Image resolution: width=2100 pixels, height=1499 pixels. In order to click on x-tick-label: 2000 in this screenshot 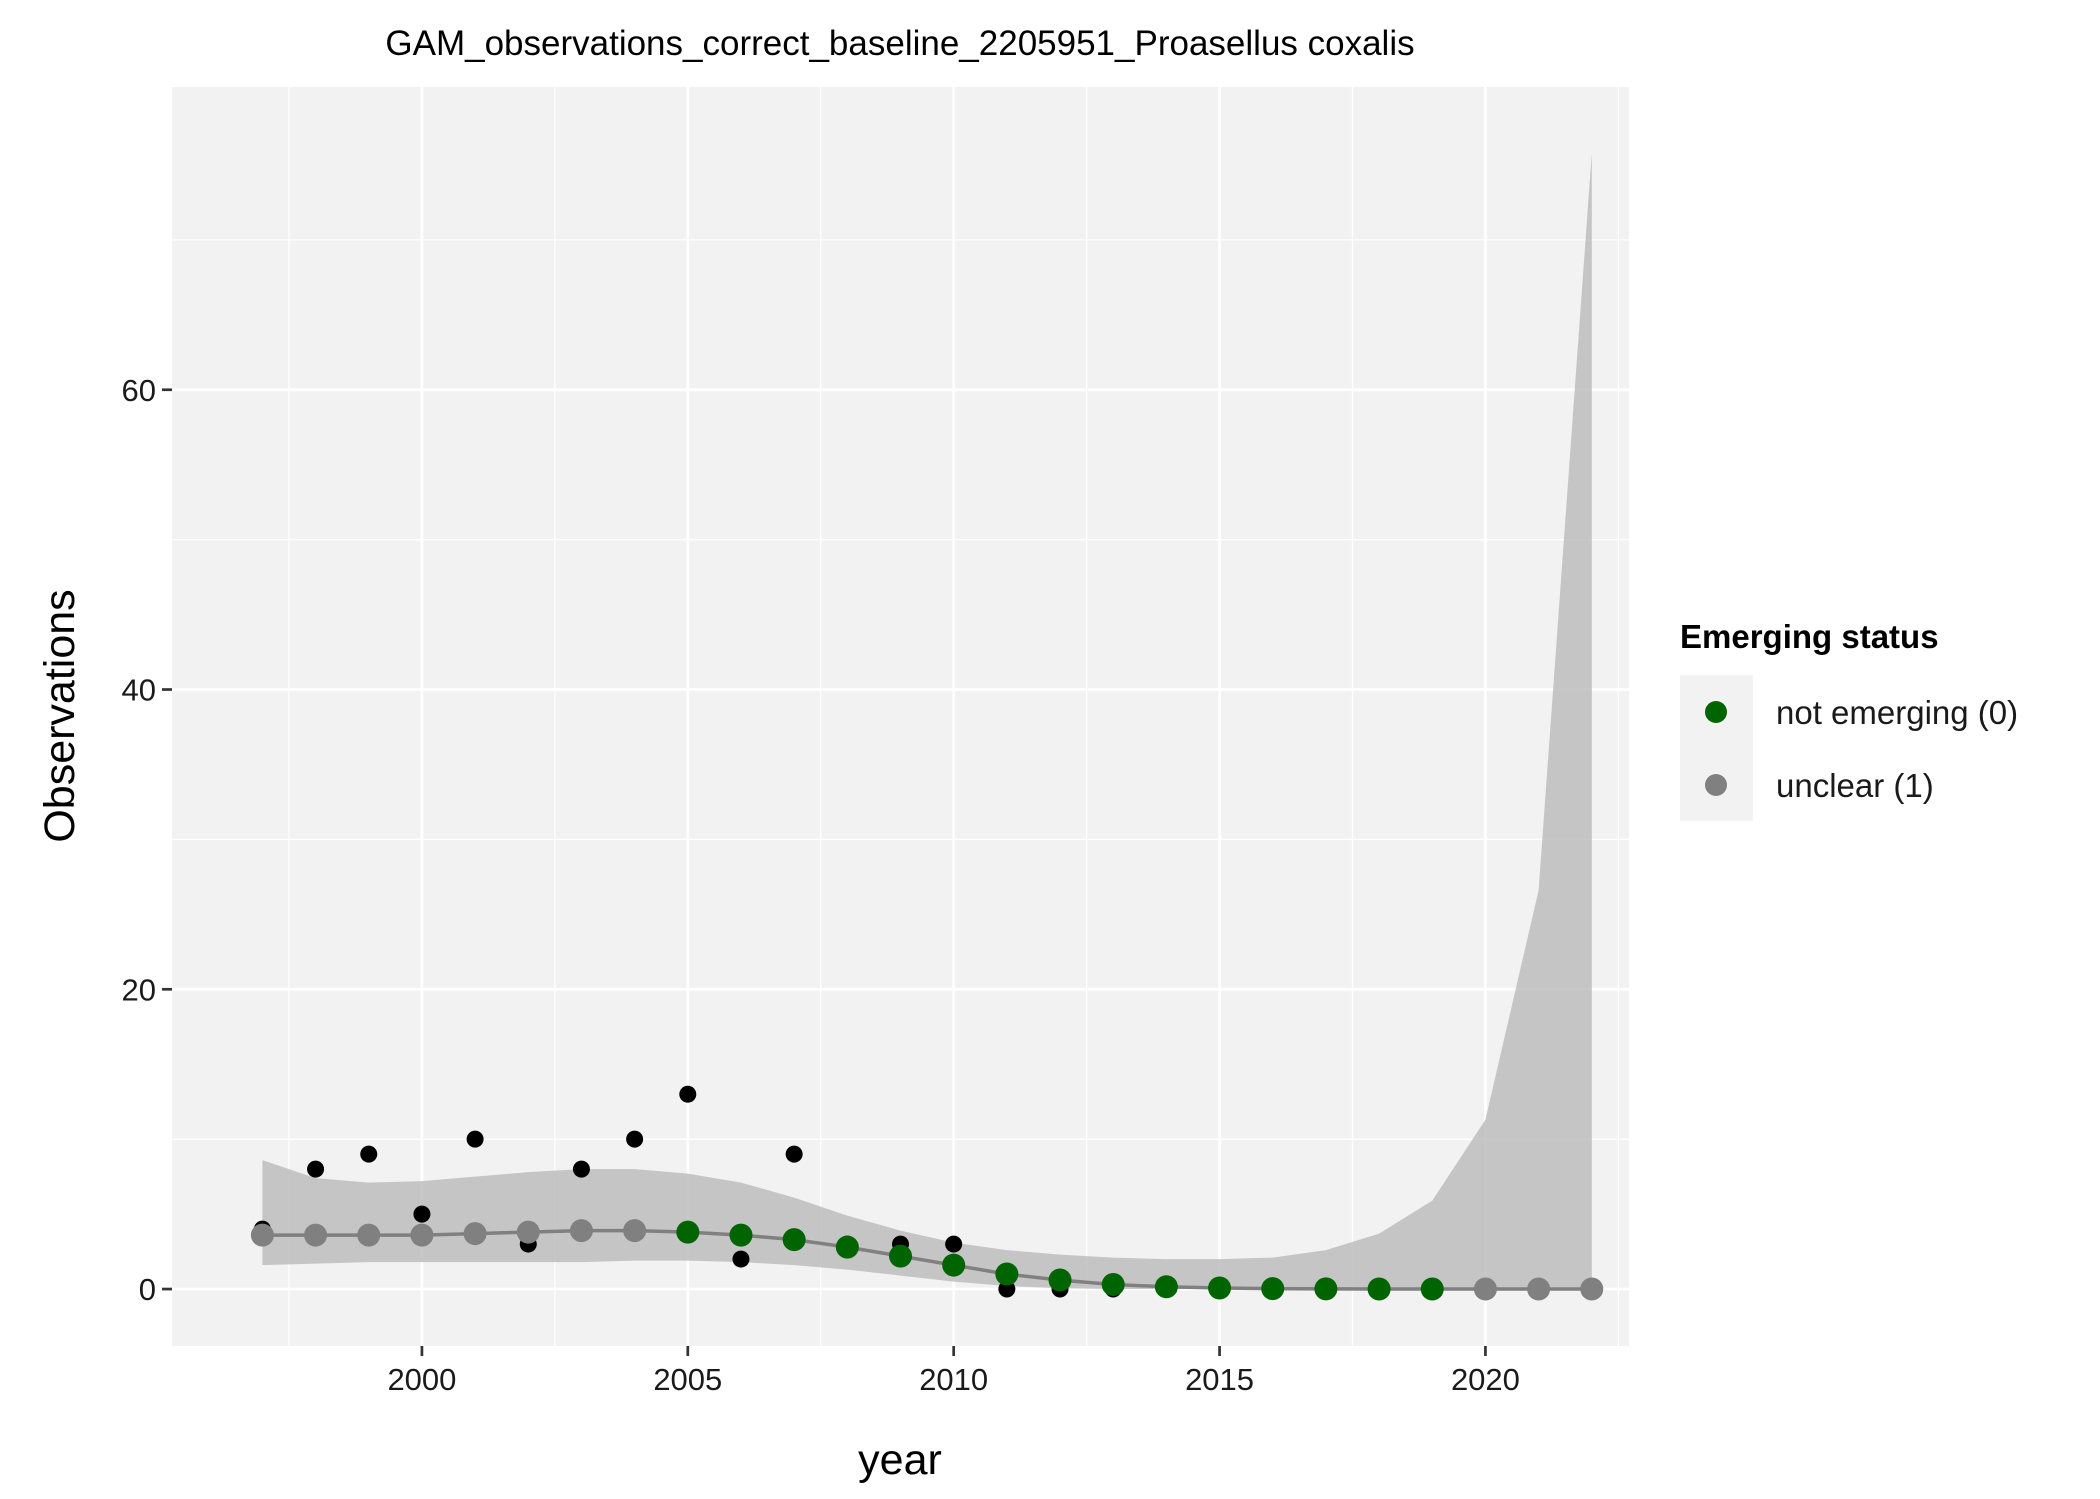, I will do `click(421, 1379)`.